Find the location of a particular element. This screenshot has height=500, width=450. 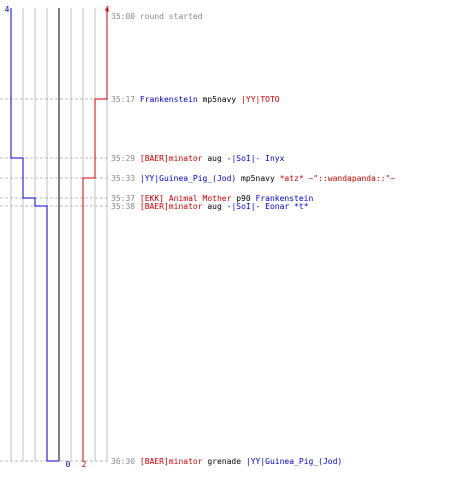

blue-final-score-label: 0 is located at coordinates (68, 464).